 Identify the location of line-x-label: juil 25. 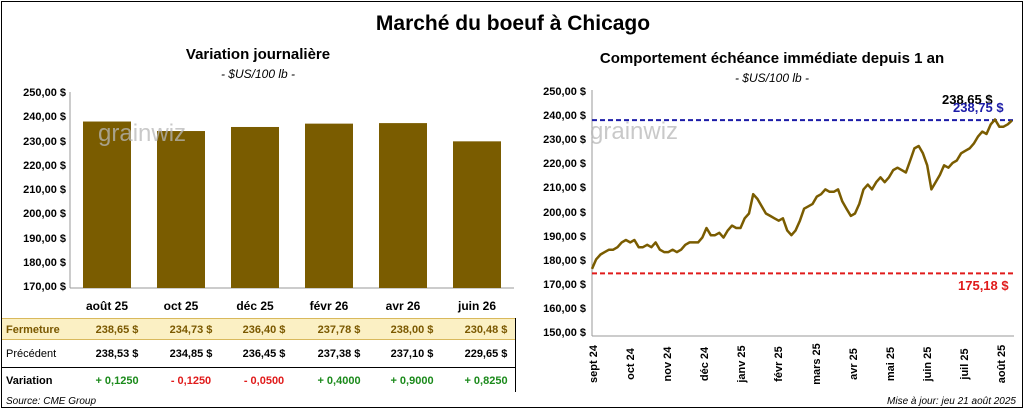
(964, 364).